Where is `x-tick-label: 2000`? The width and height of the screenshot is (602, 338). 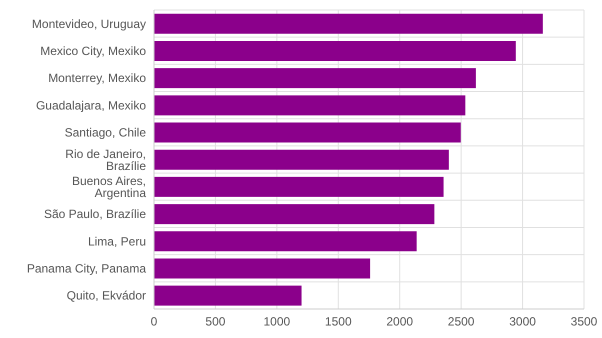 x-tick-label: 2000 is located at coordinates (400, 321).